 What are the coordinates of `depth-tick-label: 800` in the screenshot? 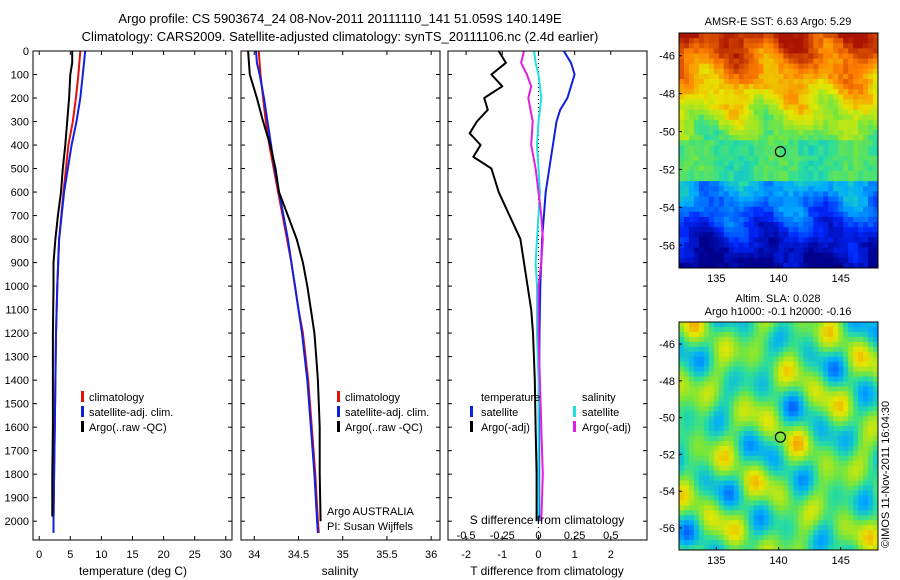 It's located at (20, 240).